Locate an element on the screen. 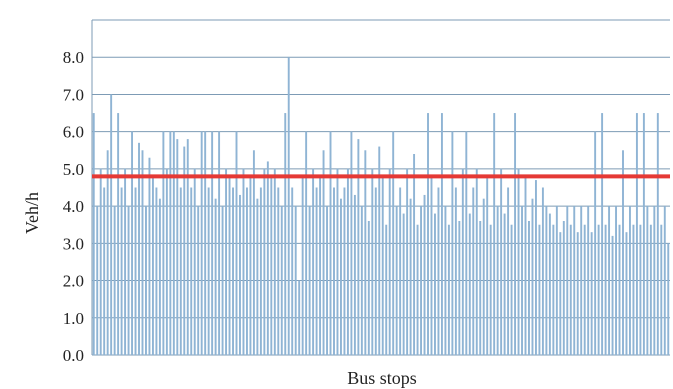 The image size is (673, 389). y-tick-label: 0.0 is located at coordinates (73, 355).